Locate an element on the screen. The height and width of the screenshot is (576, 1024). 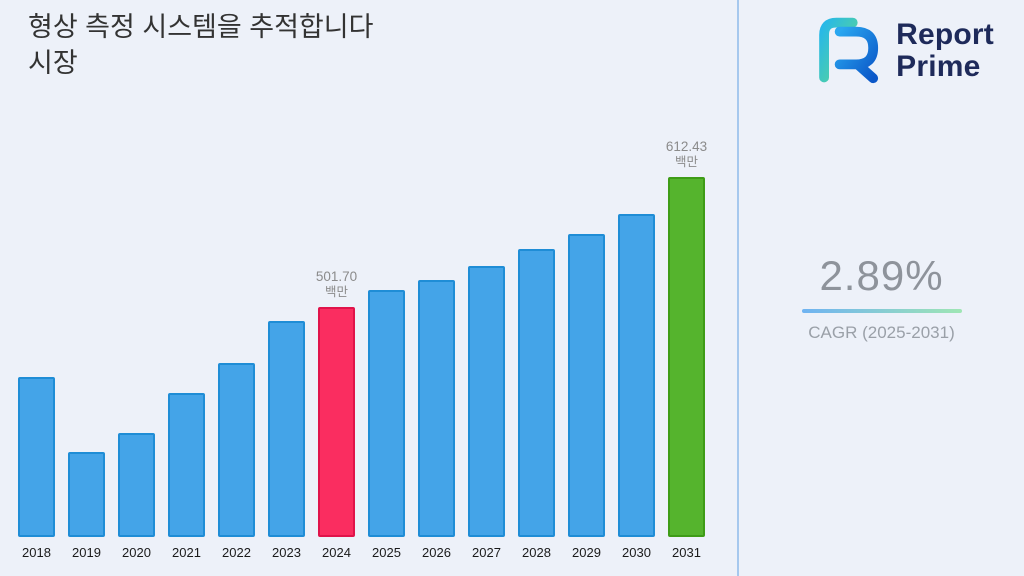
brand-logo: Report Prime is located at coordinates (900, 50).